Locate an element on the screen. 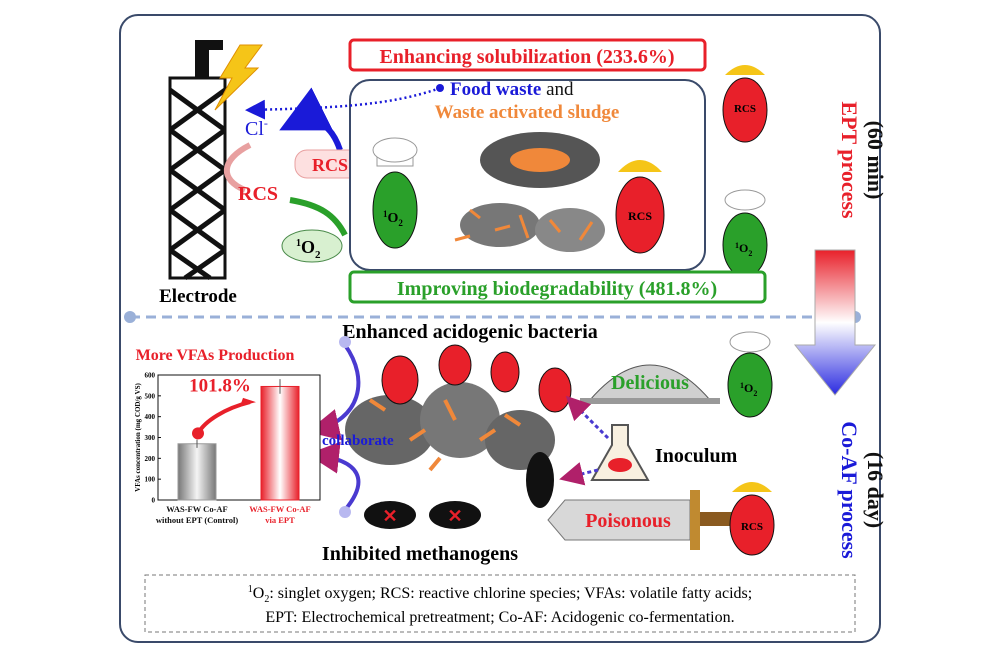 This screenshot has width=1000, height=667. y-axis-label: VFAs concentration (mg COD/g VS) is located at coordinates (138, 437).